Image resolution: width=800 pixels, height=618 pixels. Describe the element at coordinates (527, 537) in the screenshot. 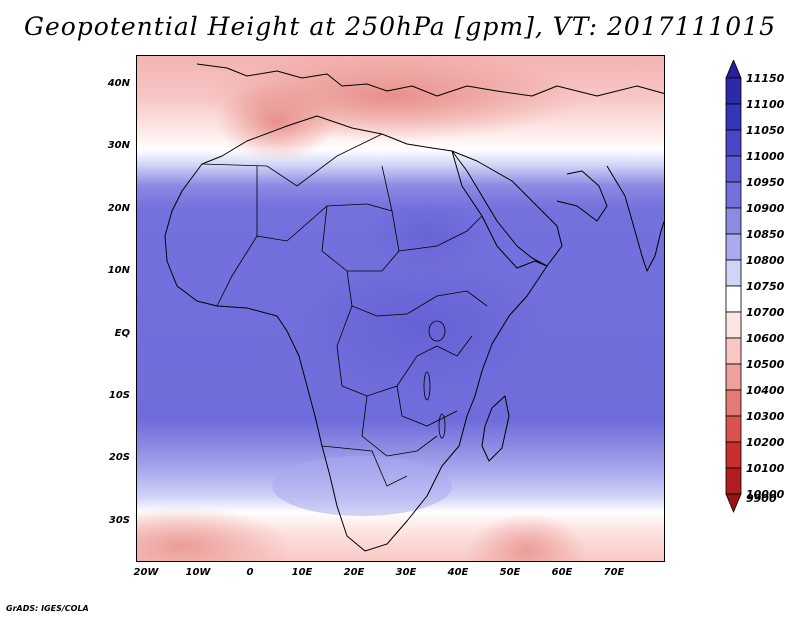

I see `ridge-southeast` at that location.